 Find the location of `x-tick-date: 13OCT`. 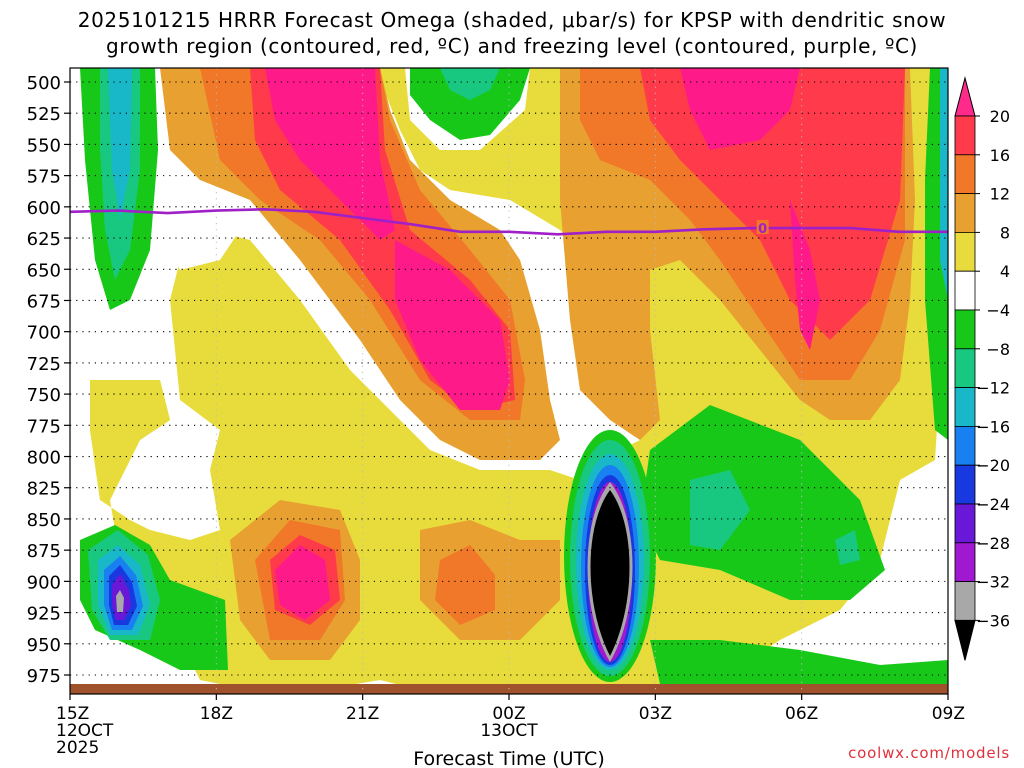

x-tick-date: 13OCT is located at coordinates (509, 731).